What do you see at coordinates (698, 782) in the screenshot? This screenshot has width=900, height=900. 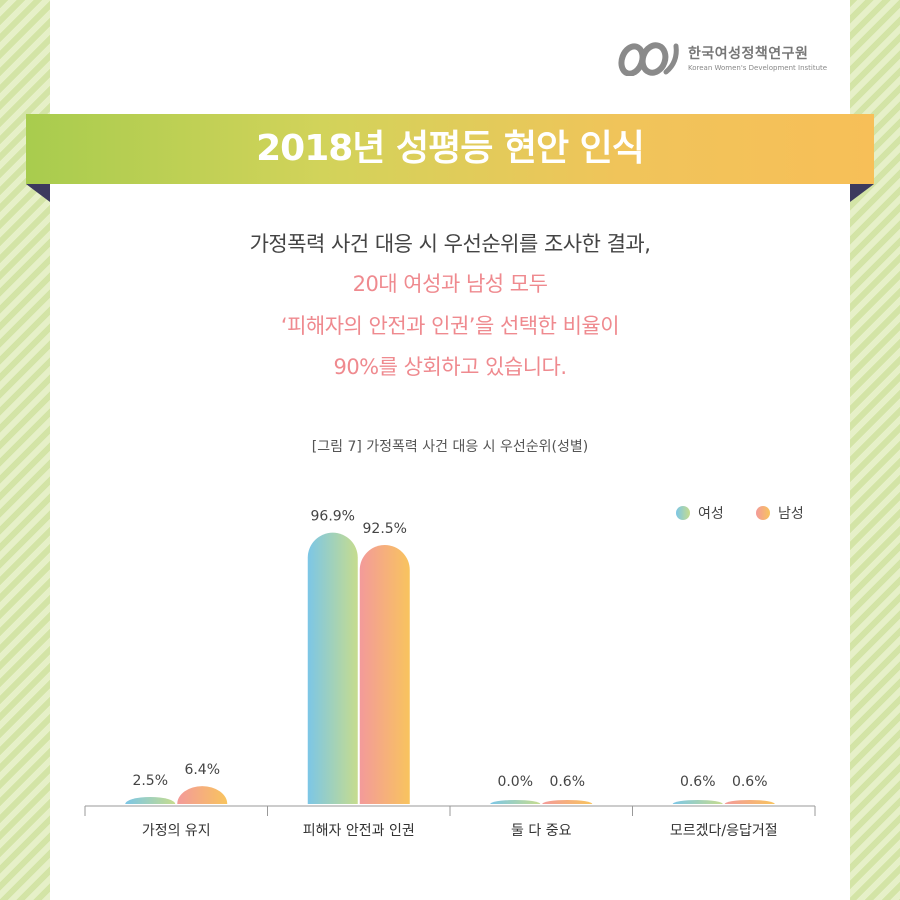 I see `data-label-female-3: 0.6%` at bounding box center [698, 782].